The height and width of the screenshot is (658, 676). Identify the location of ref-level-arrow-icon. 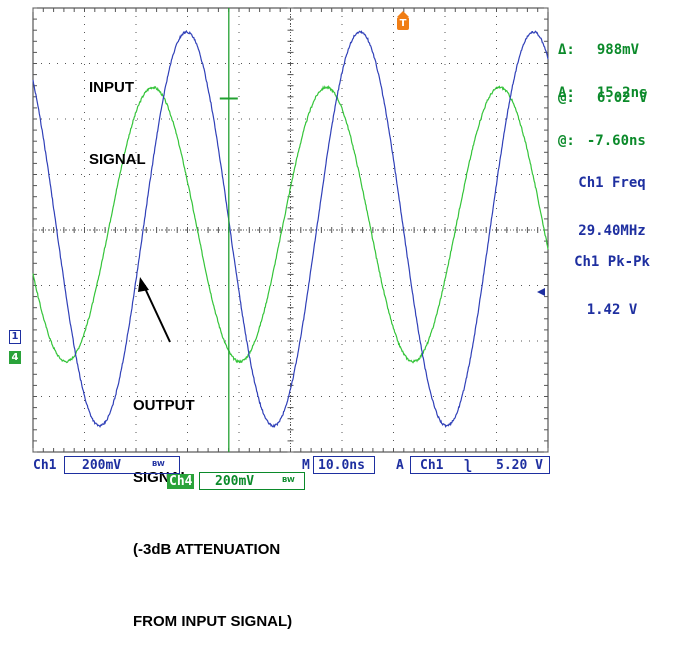
(541, 292).